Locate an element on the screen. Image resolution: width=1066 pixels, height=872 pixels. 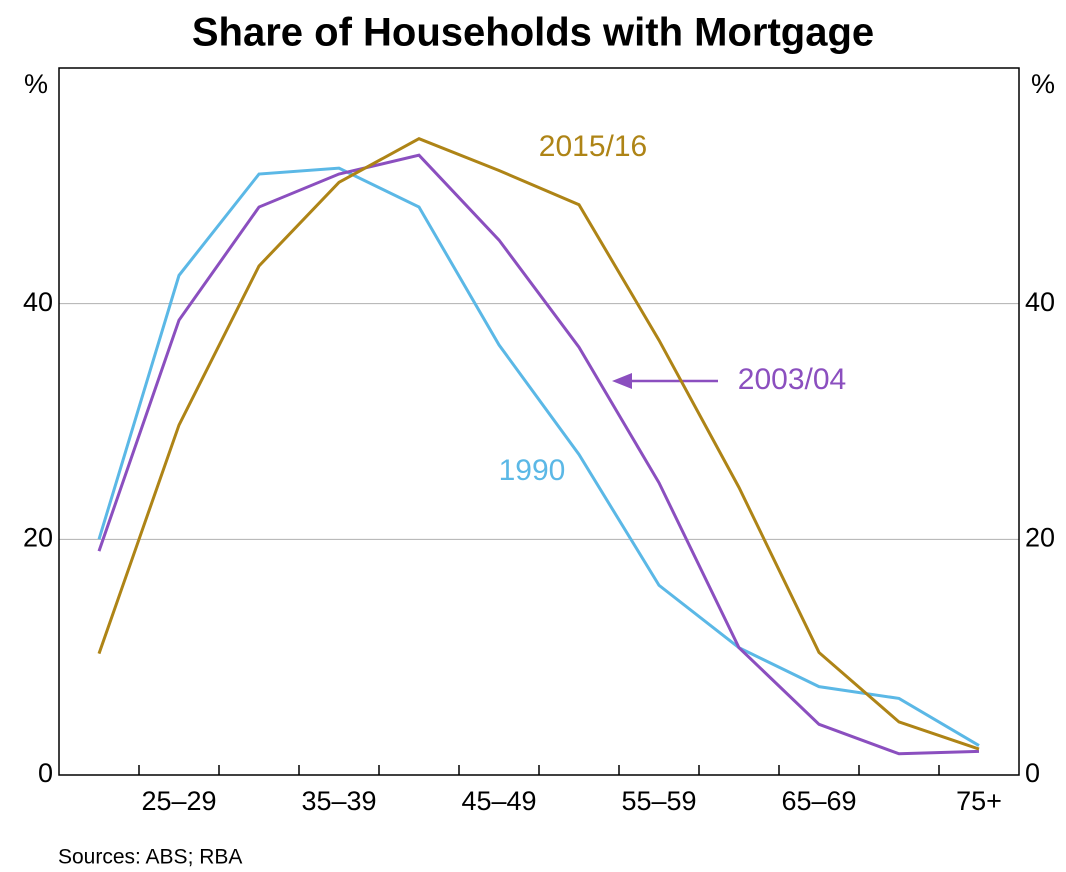
y-tick-label: 0 is located at coordinates (45, 773).